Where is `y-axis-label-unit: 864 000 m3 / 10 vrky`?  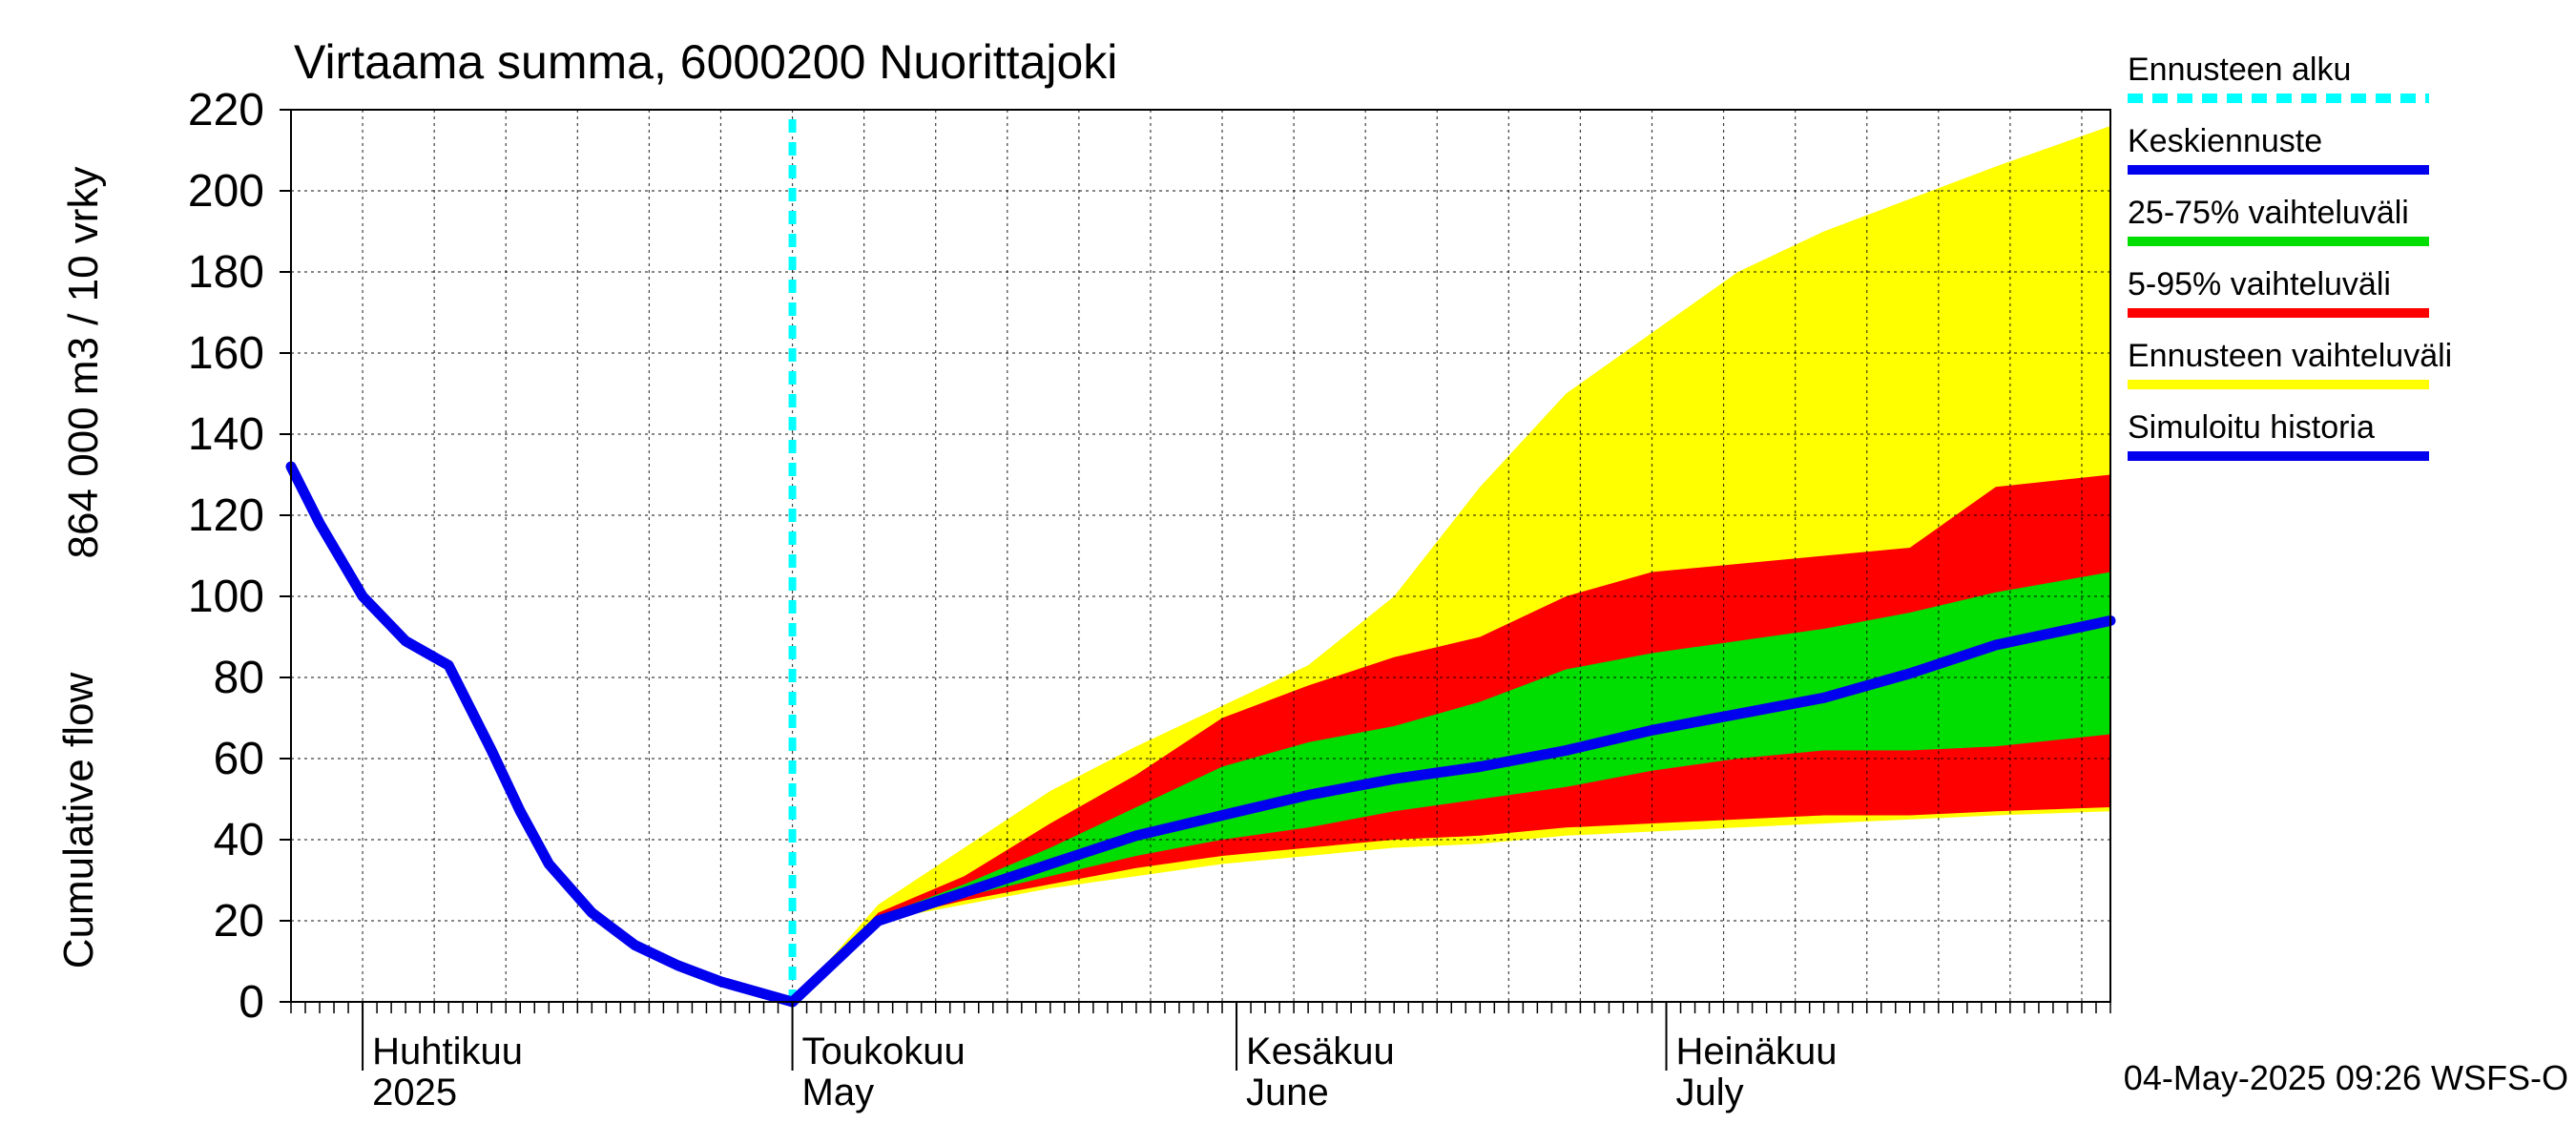 y-axis-label-unit: 864 000 m3 / 10 vrky is located at coordinates (83, 363).